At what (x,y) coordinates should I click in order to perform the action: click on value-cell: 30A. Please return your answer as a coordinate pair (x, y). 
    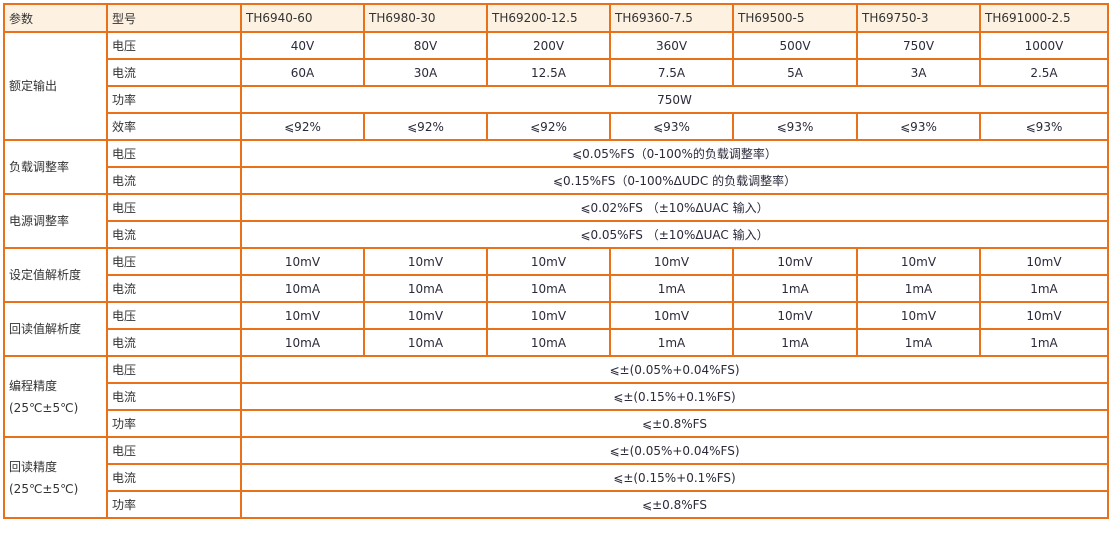
    Looking at the image, I should click on (425, 72).